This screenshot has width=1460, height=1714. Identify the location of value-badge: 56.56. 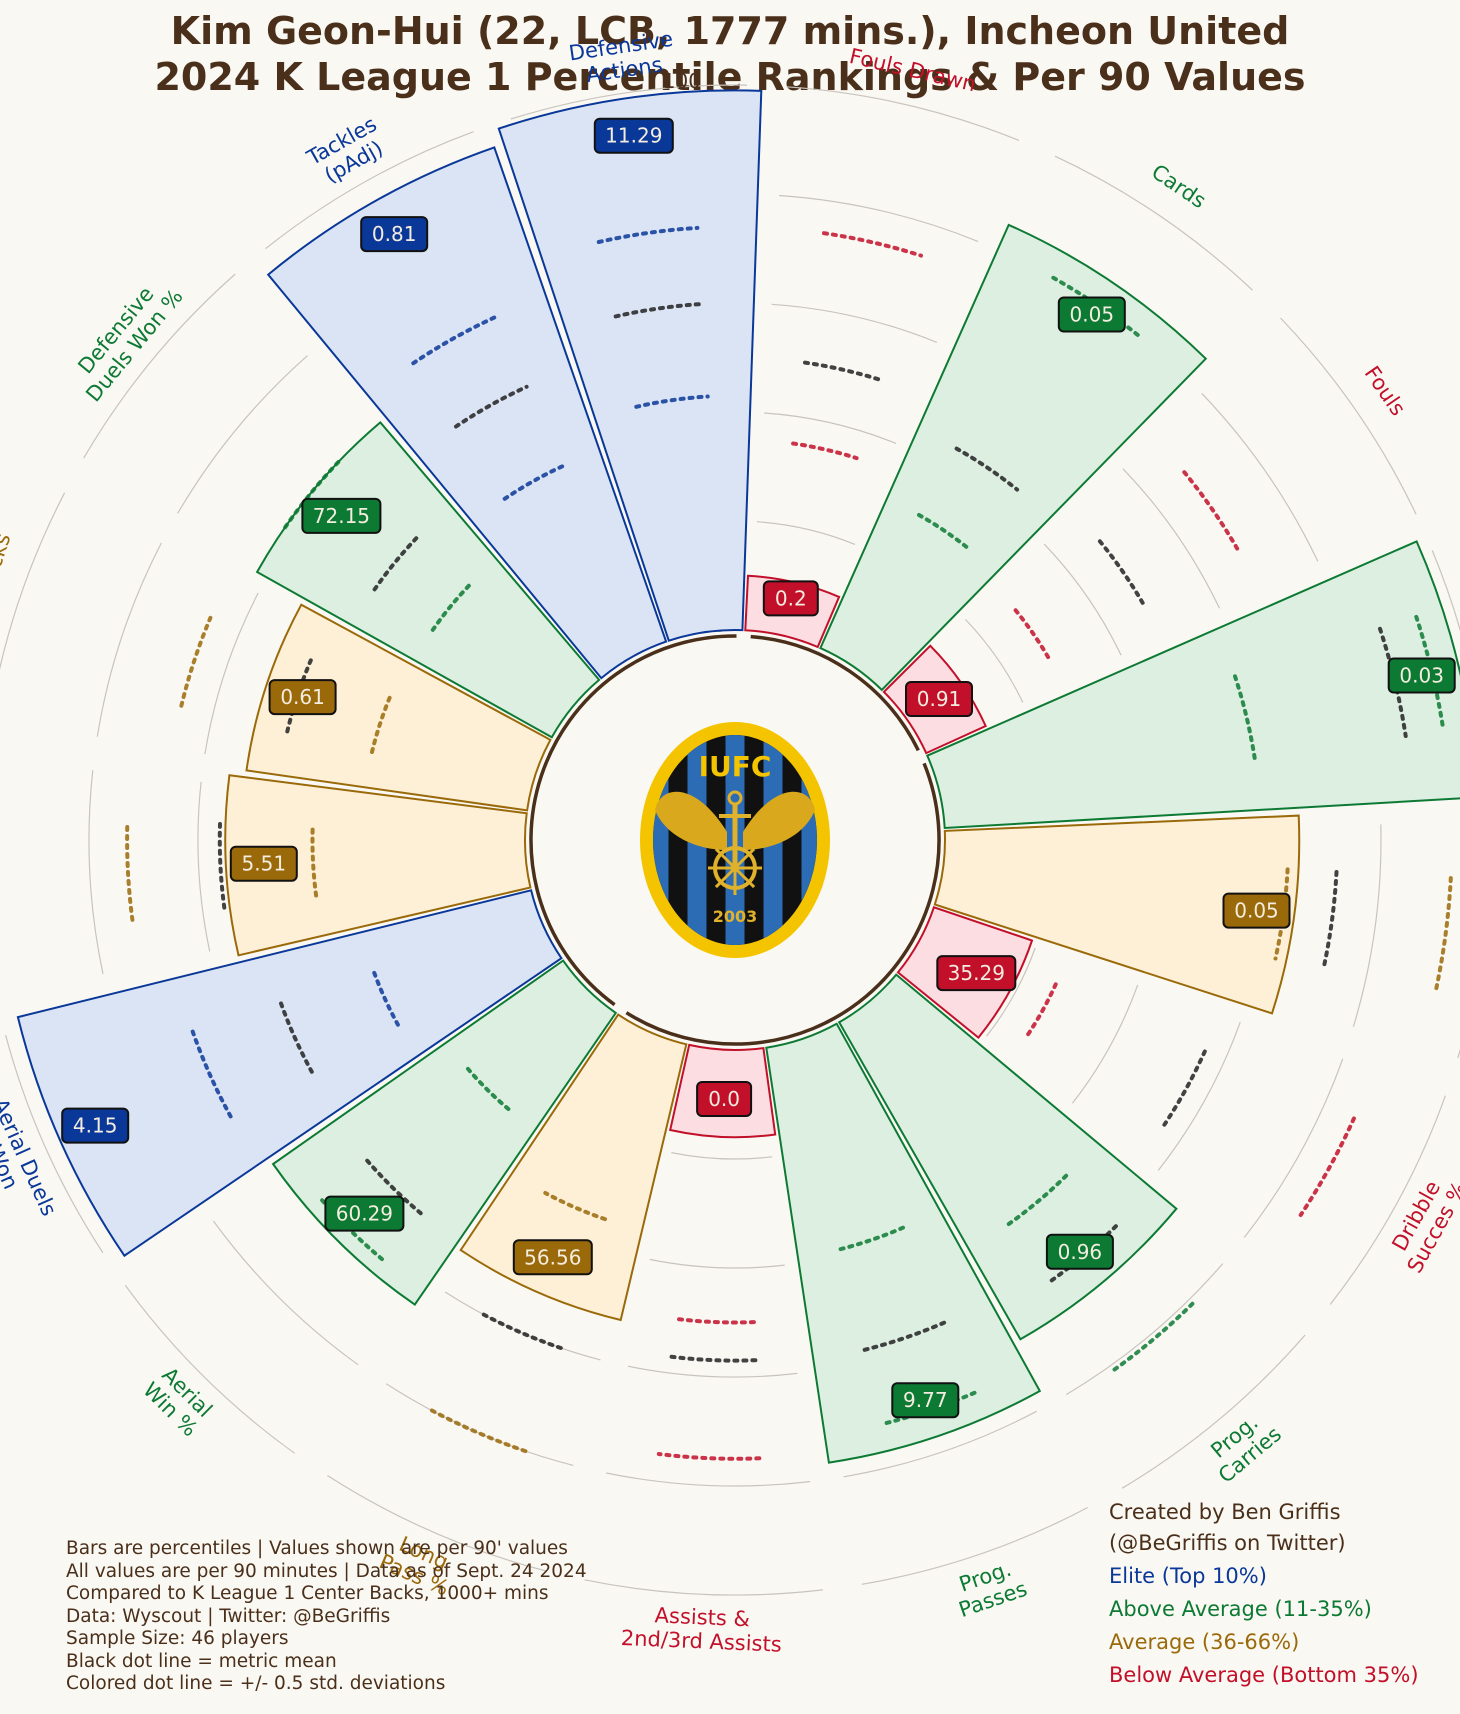
(552, 1257).